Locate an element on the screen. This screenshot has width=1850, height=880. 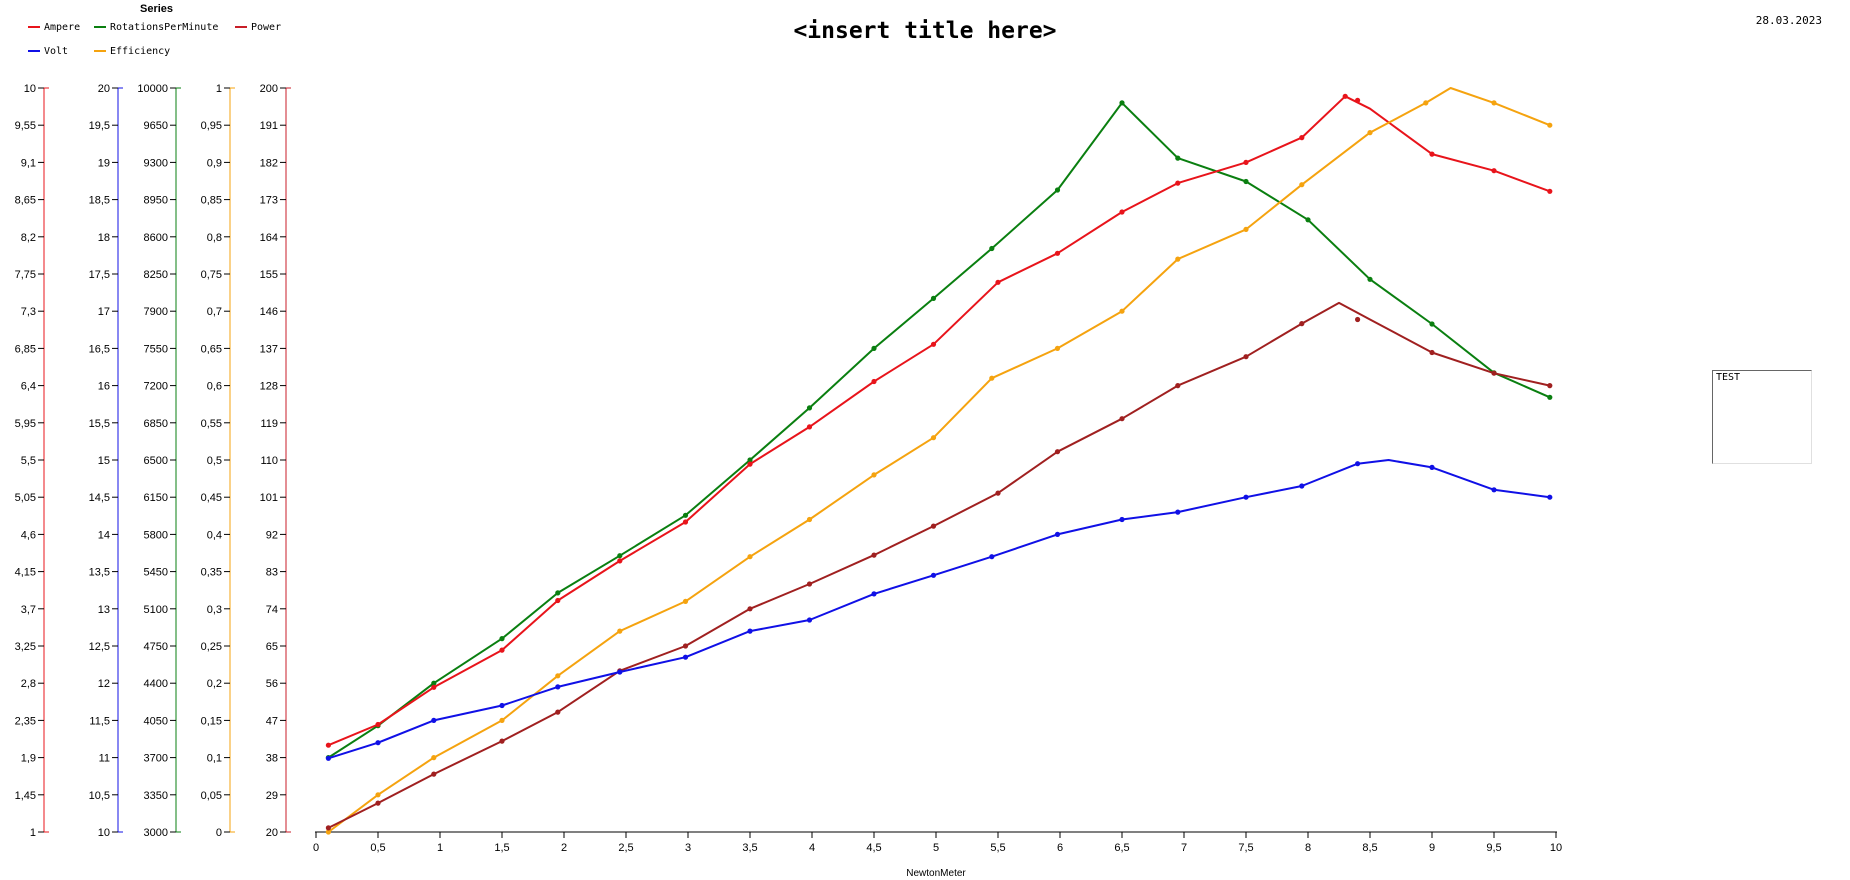
x-tick-label: 1,5 is located at coordinates (501, 848).